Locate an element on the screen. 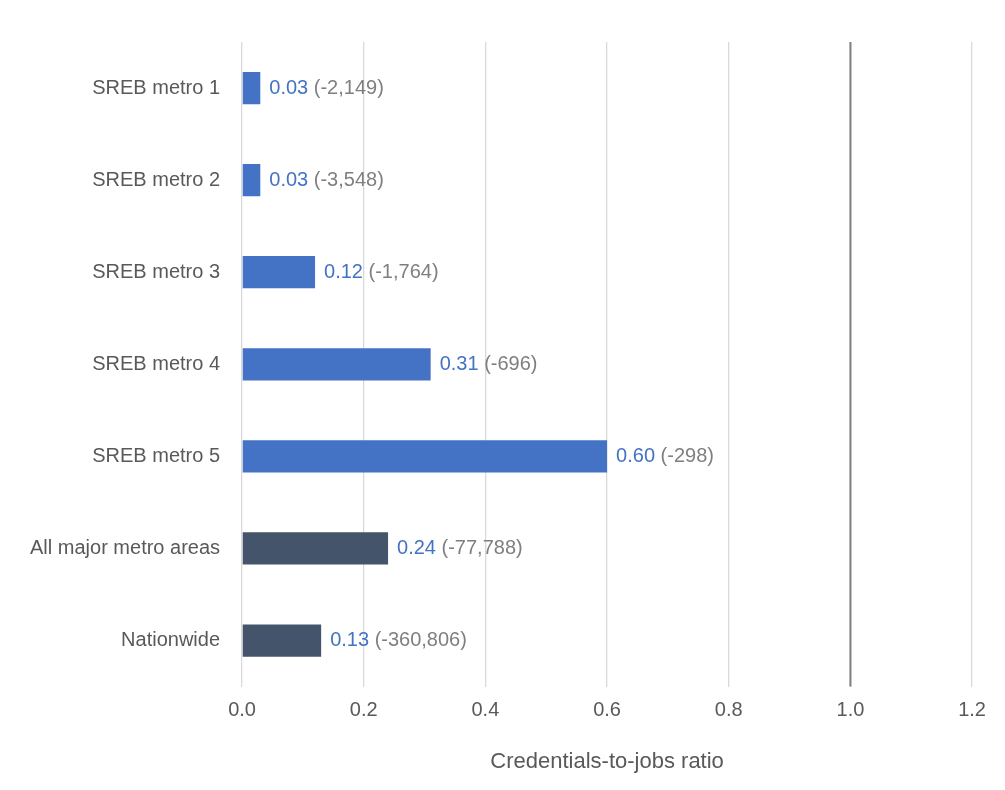  x-tick-label: 0.4 is located at coordinates (485, 709).